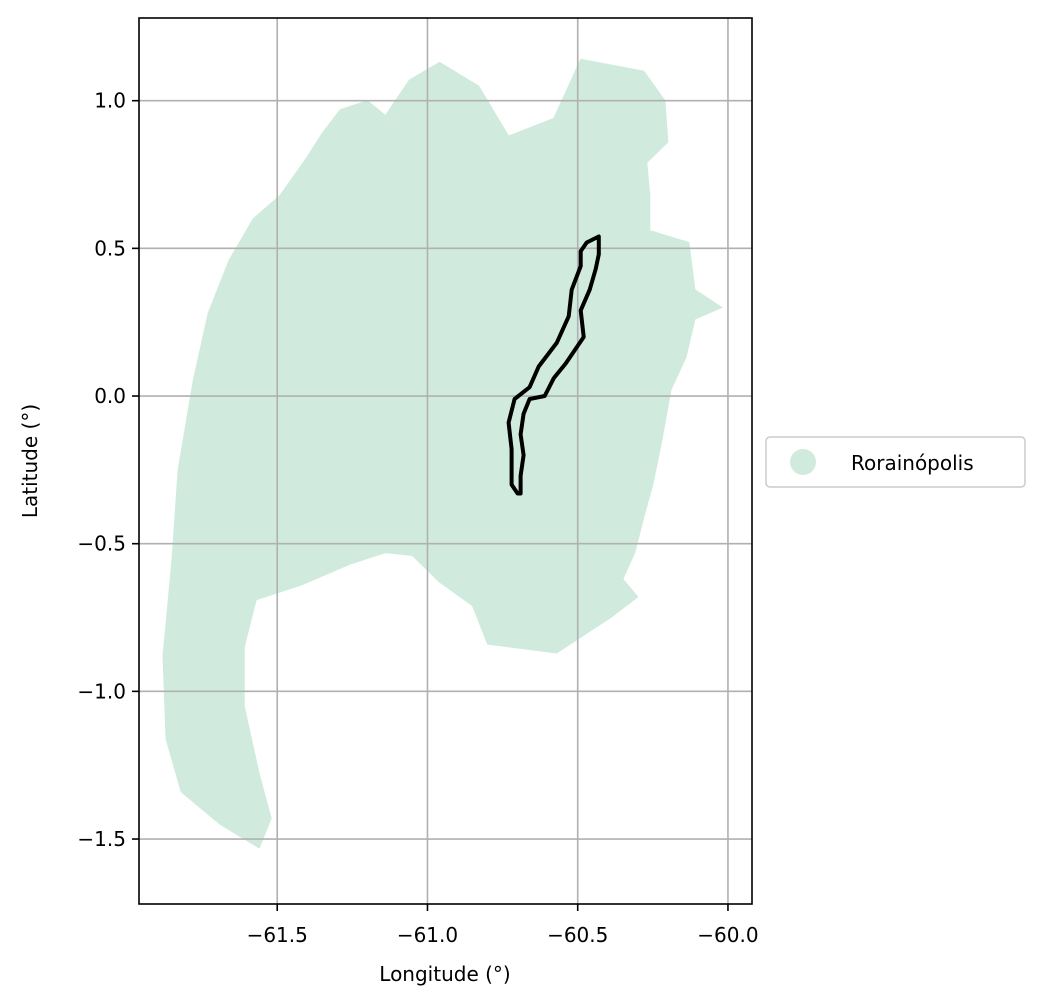  I want to click on y-axis-label: Latitude (°), so click(30, 461).